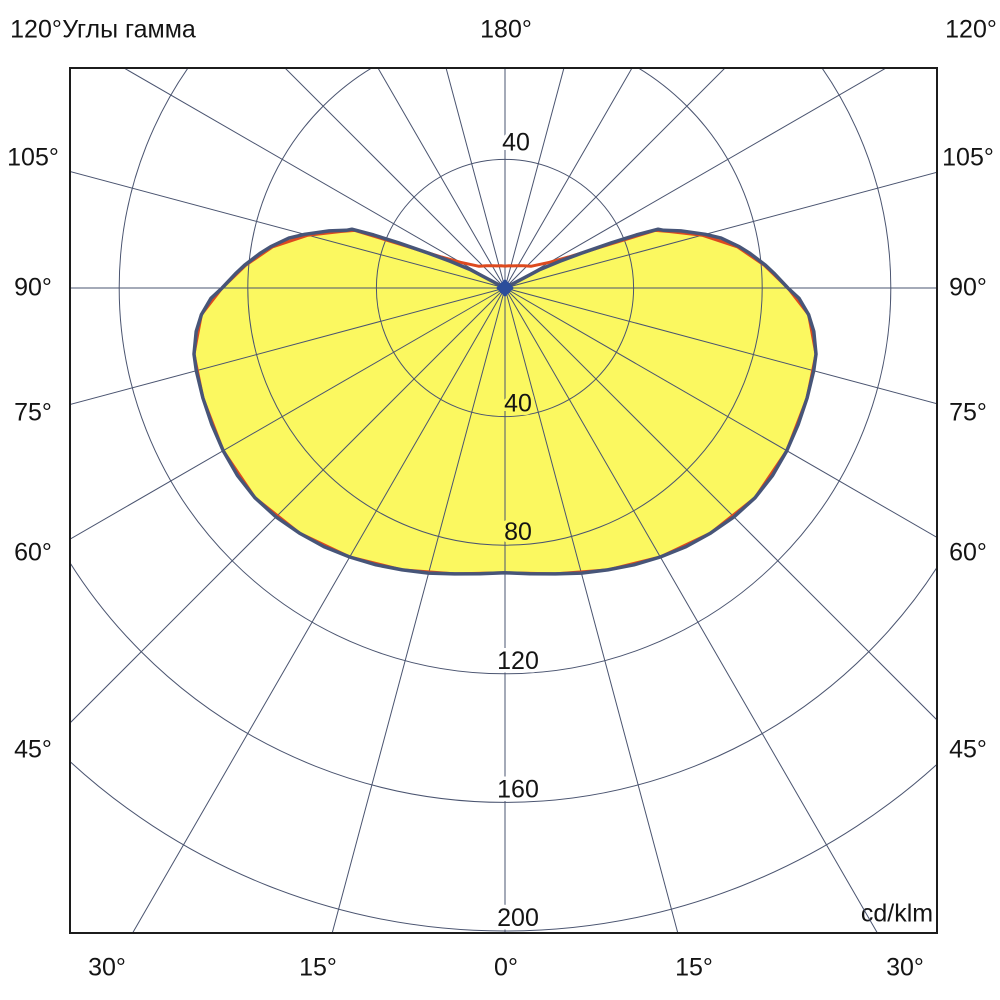 This screenshot has height=1000, width=1000. Describe the element at coordinates (897, 913) in the screenshot. I see `unit-label: cd/klm` at that location.